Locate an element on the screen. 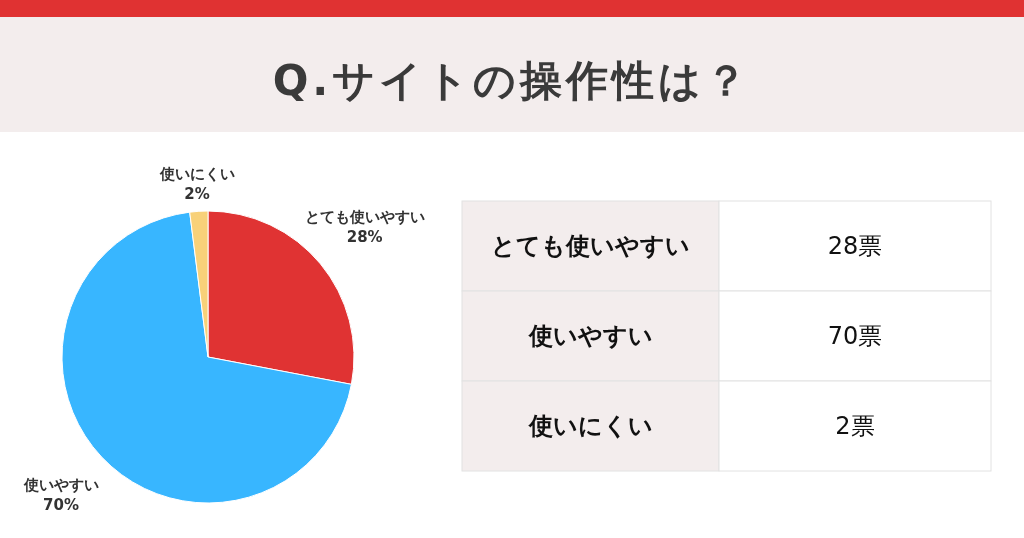 This screenshot has width=1024, height=538. category-label: 使いにくい is located at coordinates (197, 173).